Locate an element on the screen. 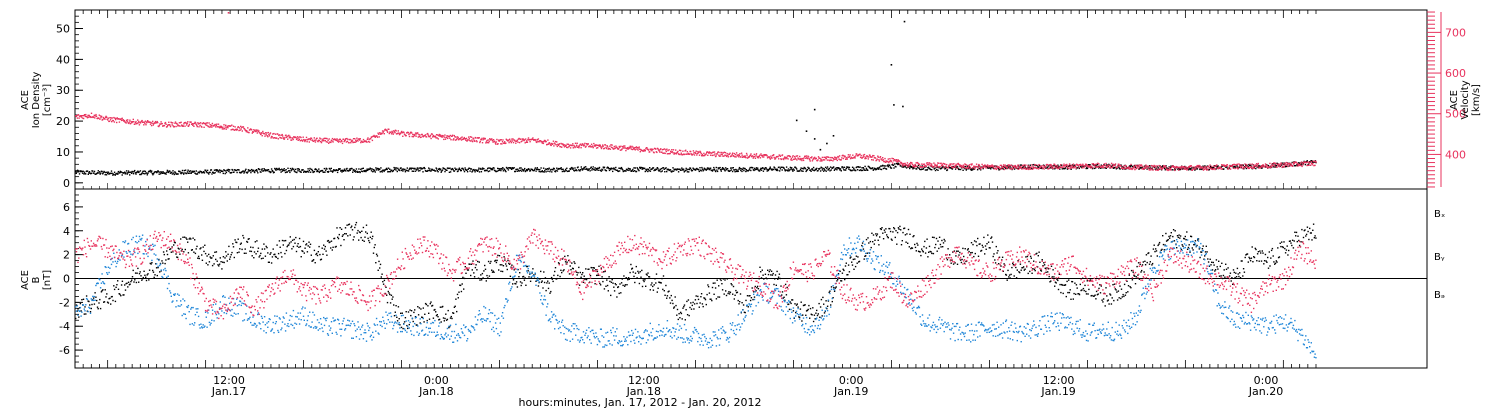 The width and height of the screenshot is (1500, 410). density-outlier-point is located at coordinates (903, 106).